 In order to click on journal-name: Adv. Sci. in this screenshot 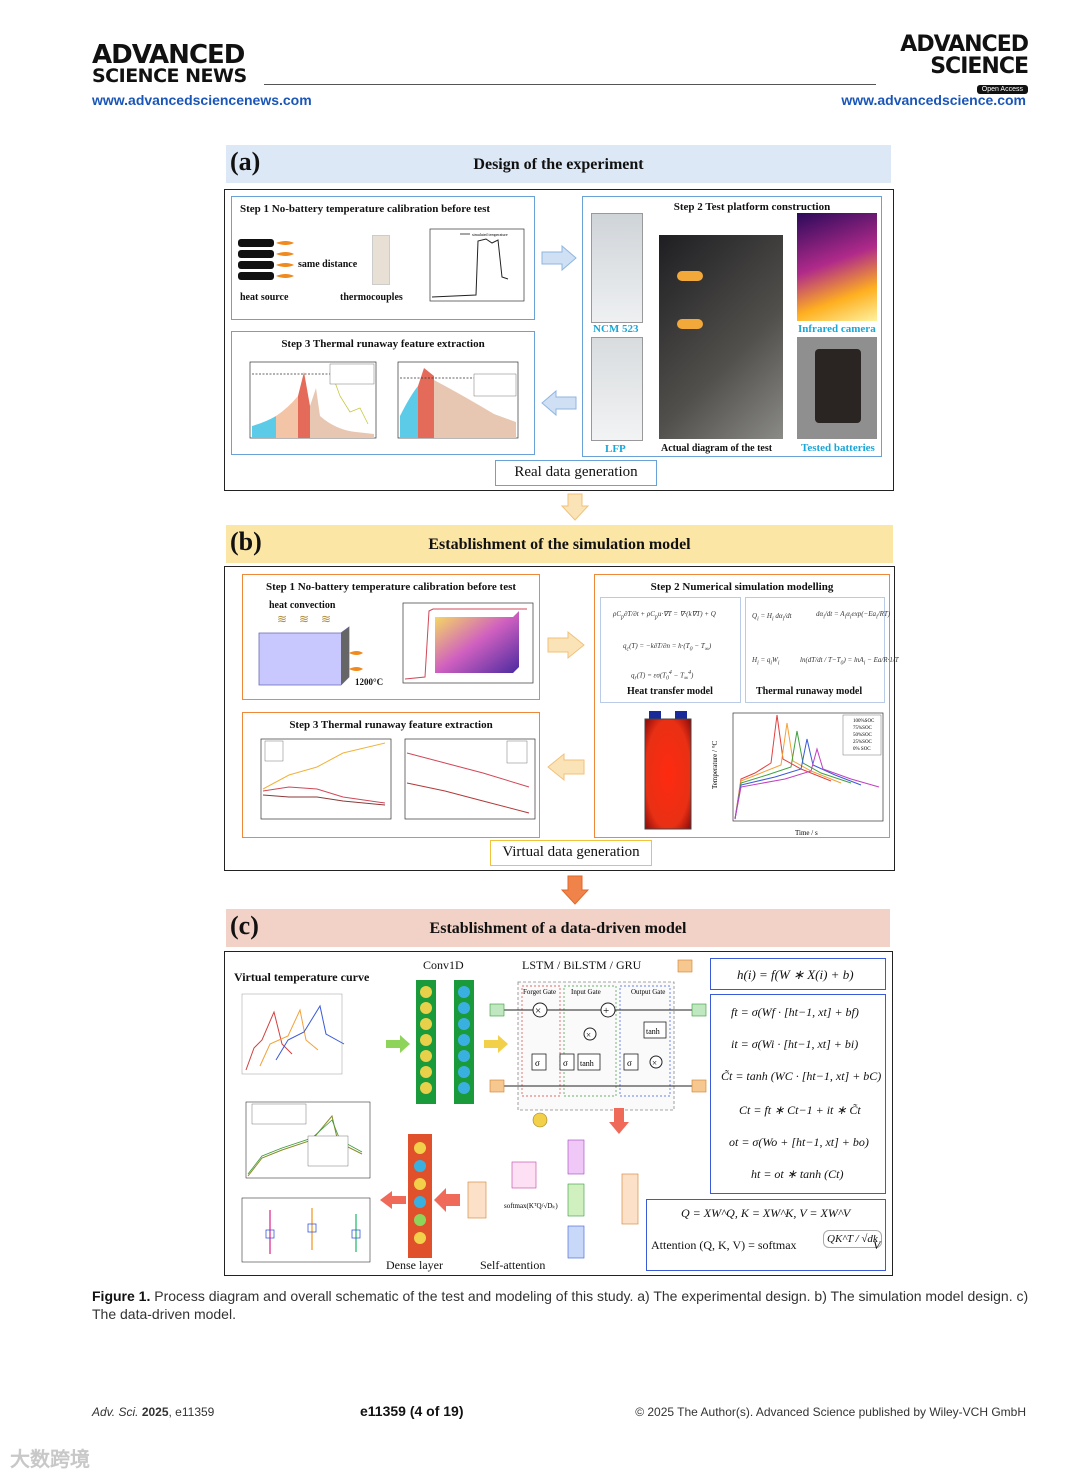, I will do `click(115, 1412)`.